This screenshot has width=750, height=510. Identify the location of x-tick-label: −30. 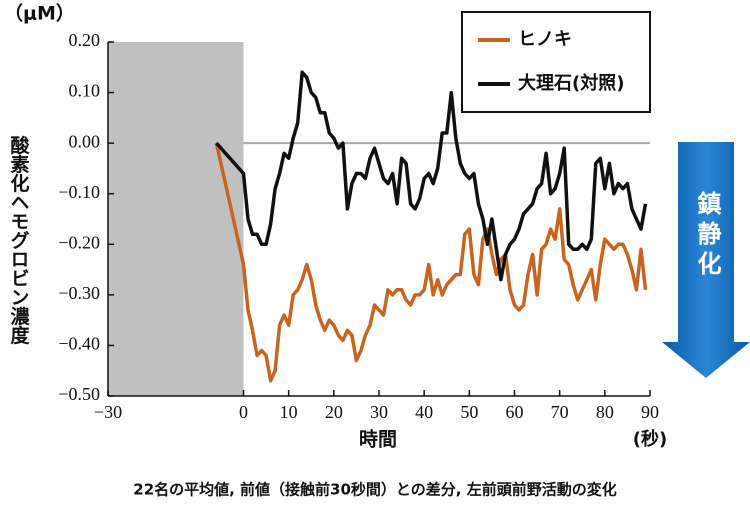
(108, 412).